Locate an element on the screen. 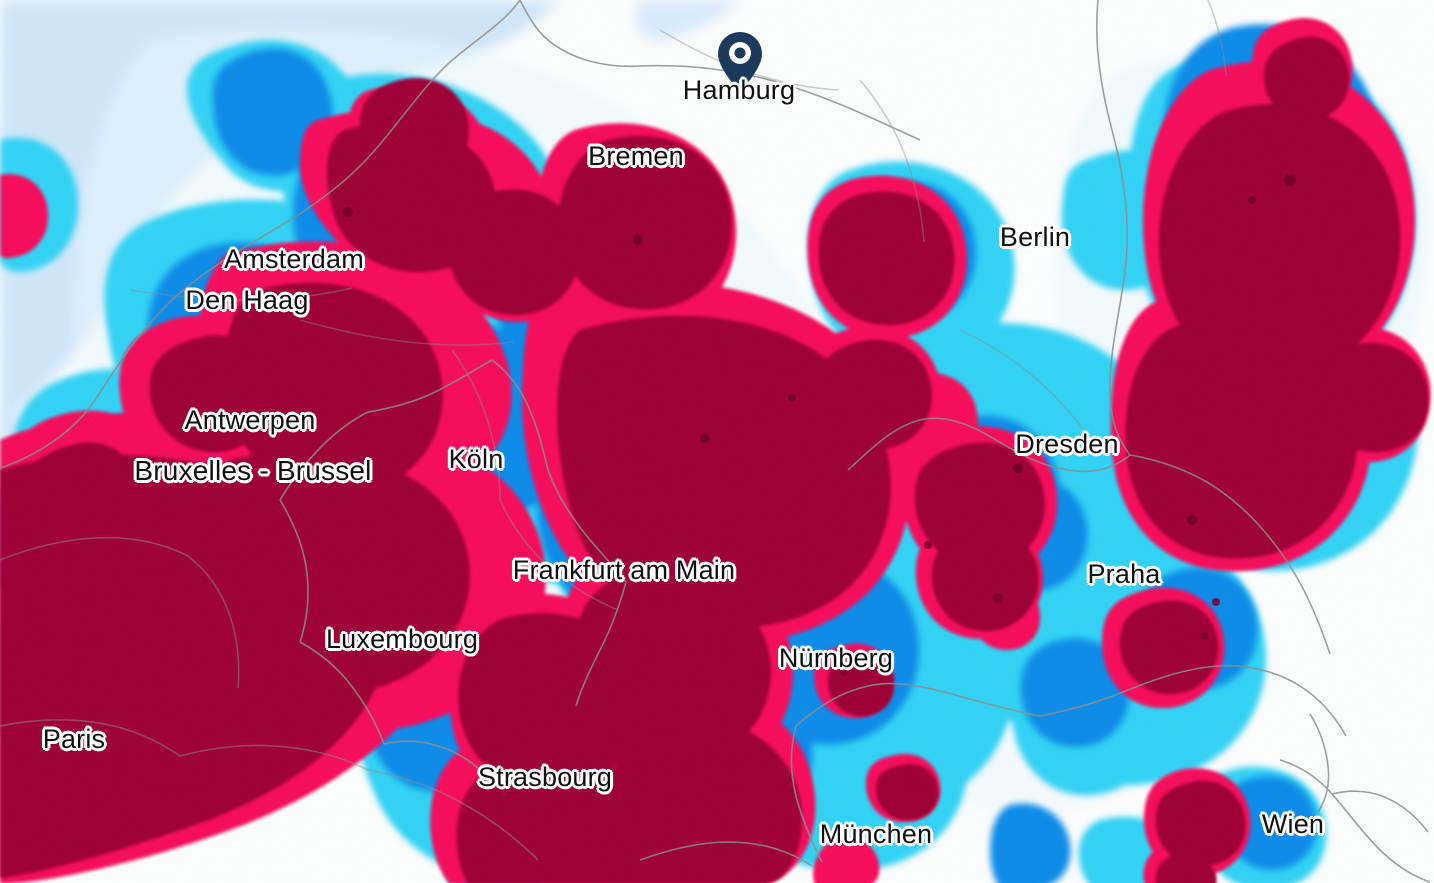 The width and height of the screenshot is (1434, 883). city-label: Antwerpen is located at coordinates (250, 419).